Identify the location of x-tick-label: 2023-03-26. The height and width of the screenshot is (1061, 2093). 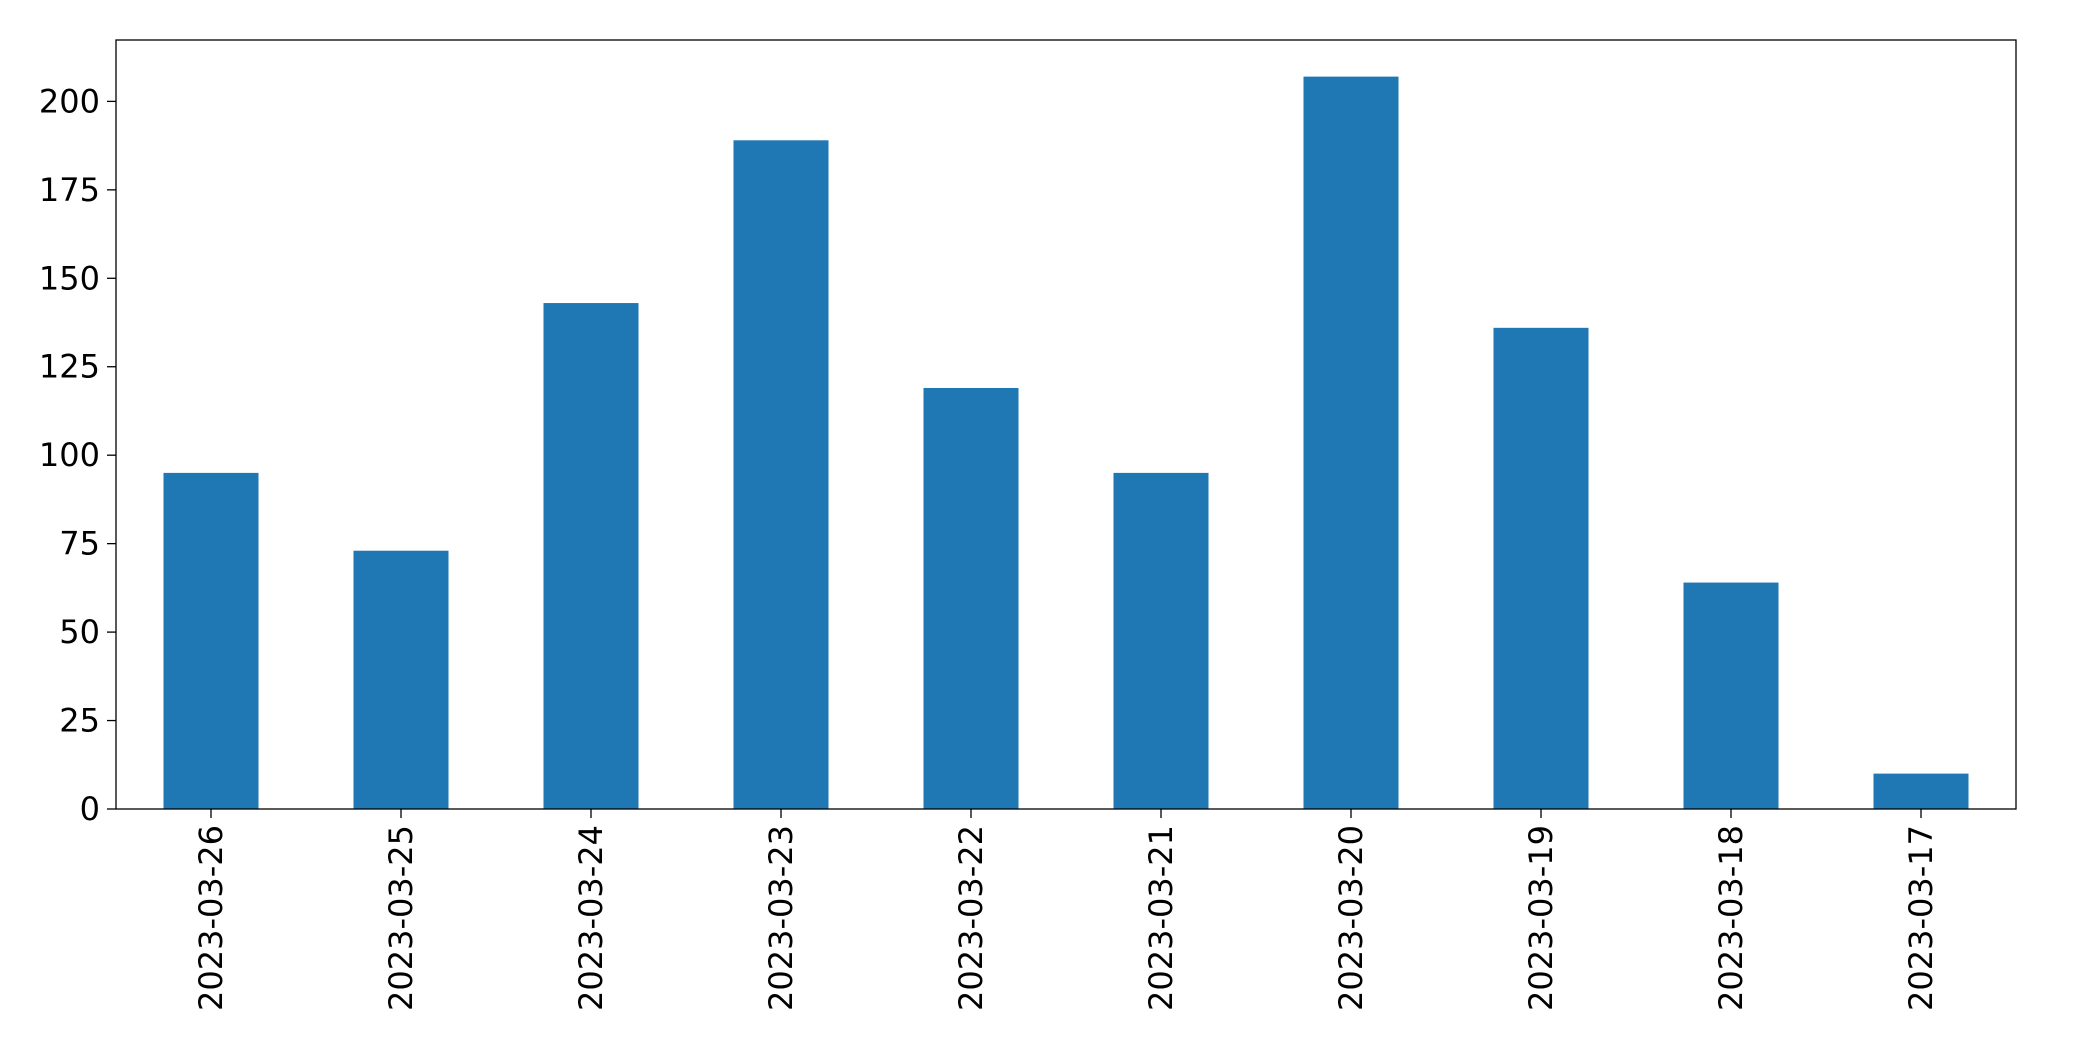
(211, 918).